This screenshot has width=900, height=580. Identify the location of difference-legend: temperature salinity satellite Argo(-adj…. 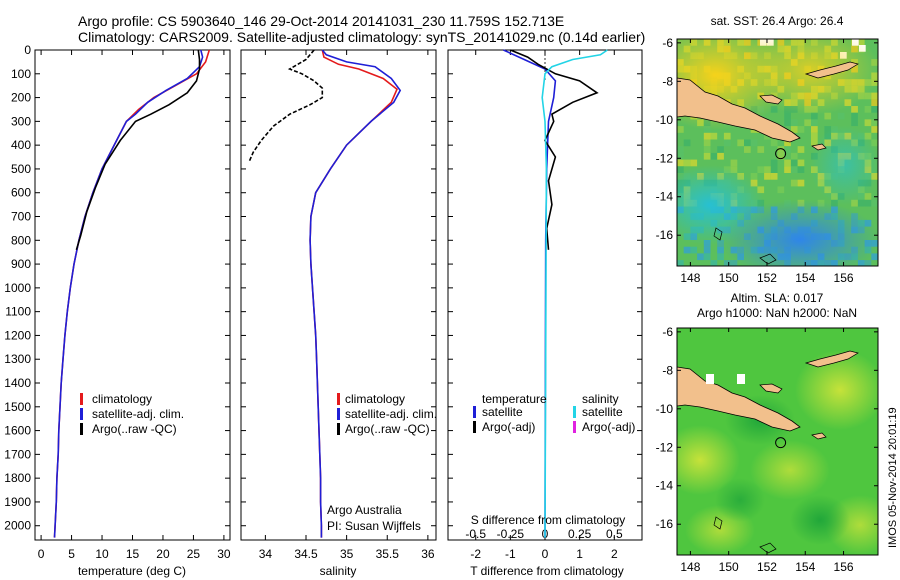
(554, 413).